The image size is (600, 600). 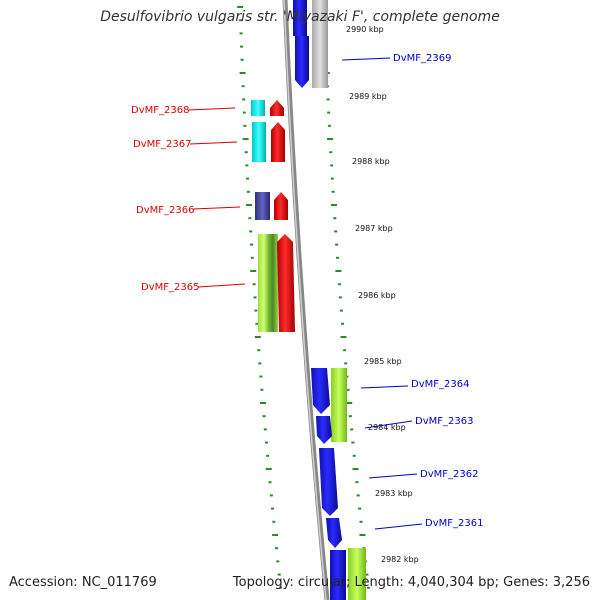 I want to click on tick-label: 2982 kbp, so click(x=400, y=559).